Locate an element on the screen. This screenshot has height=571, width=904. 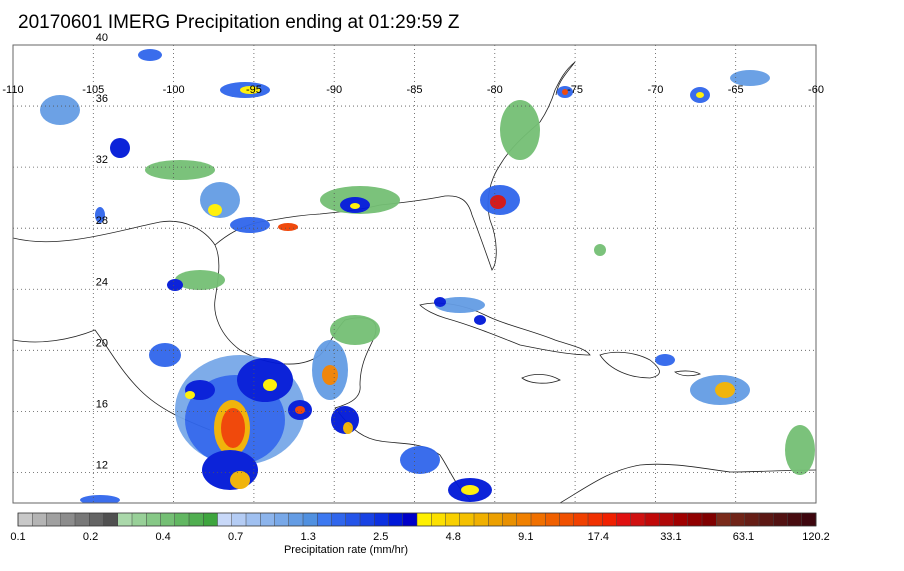
latitude-label: 32 is located at coordinates (102, 160).